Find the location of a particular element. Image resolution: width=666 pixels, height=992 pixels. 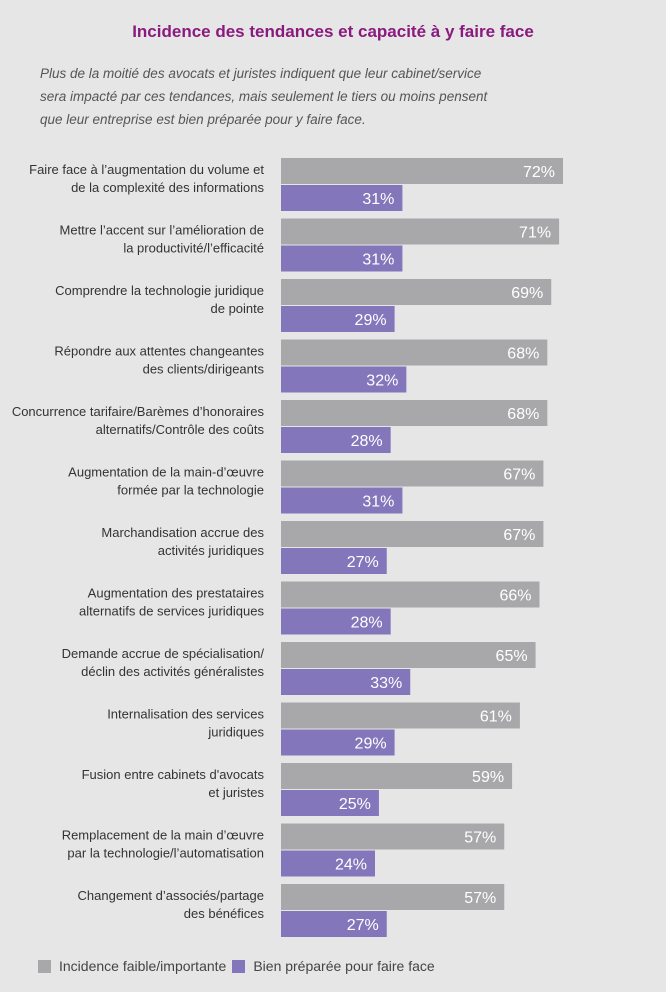

category-label: de la complexité des informations is located at coordinates (167, 187).